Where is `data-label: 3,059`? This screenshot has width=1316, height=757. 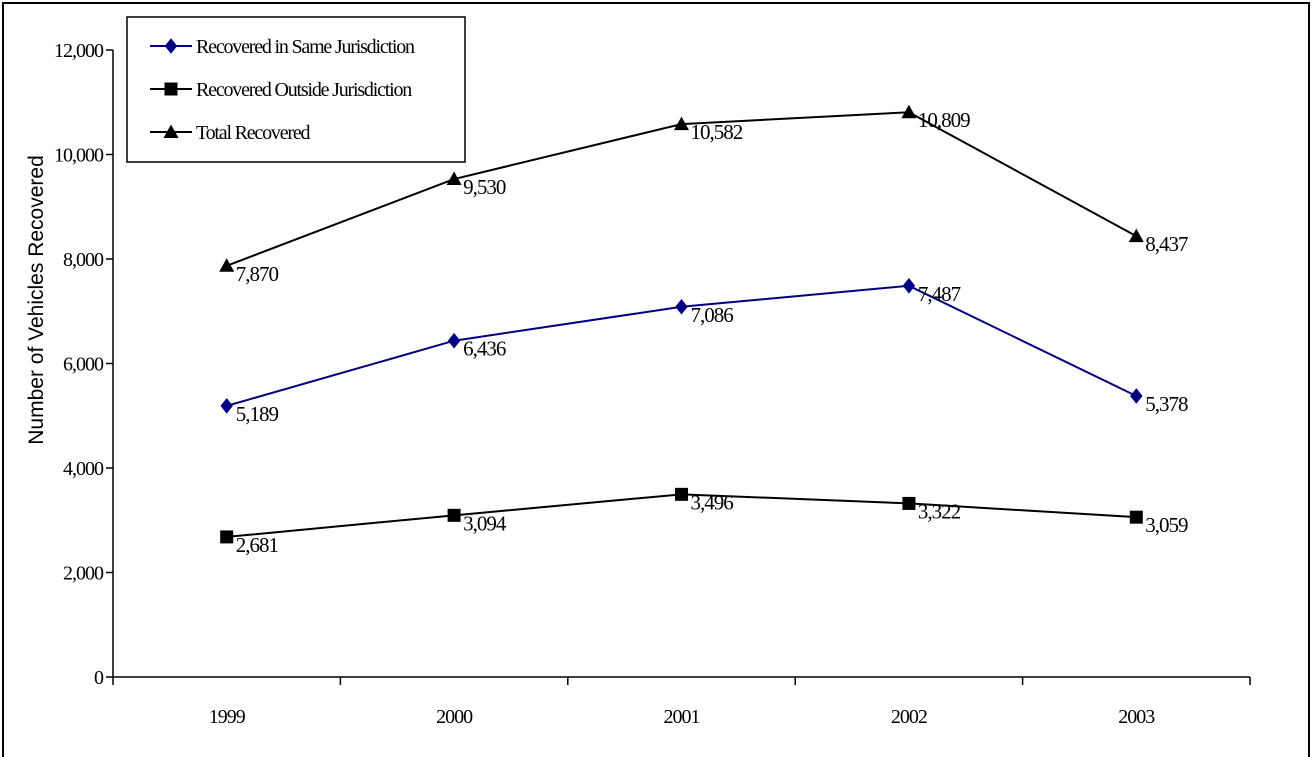
data-label: 3,059 is located at coordinates (1166, 525).